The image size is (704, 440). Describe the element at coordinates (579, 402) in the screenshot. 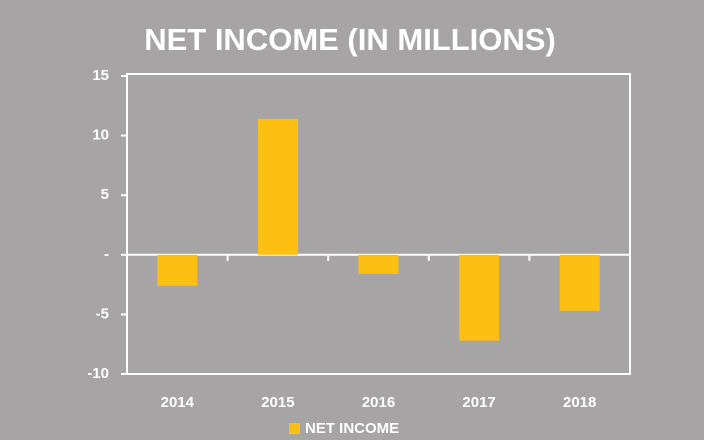

I see `x-tick-label: 2018` at that location.